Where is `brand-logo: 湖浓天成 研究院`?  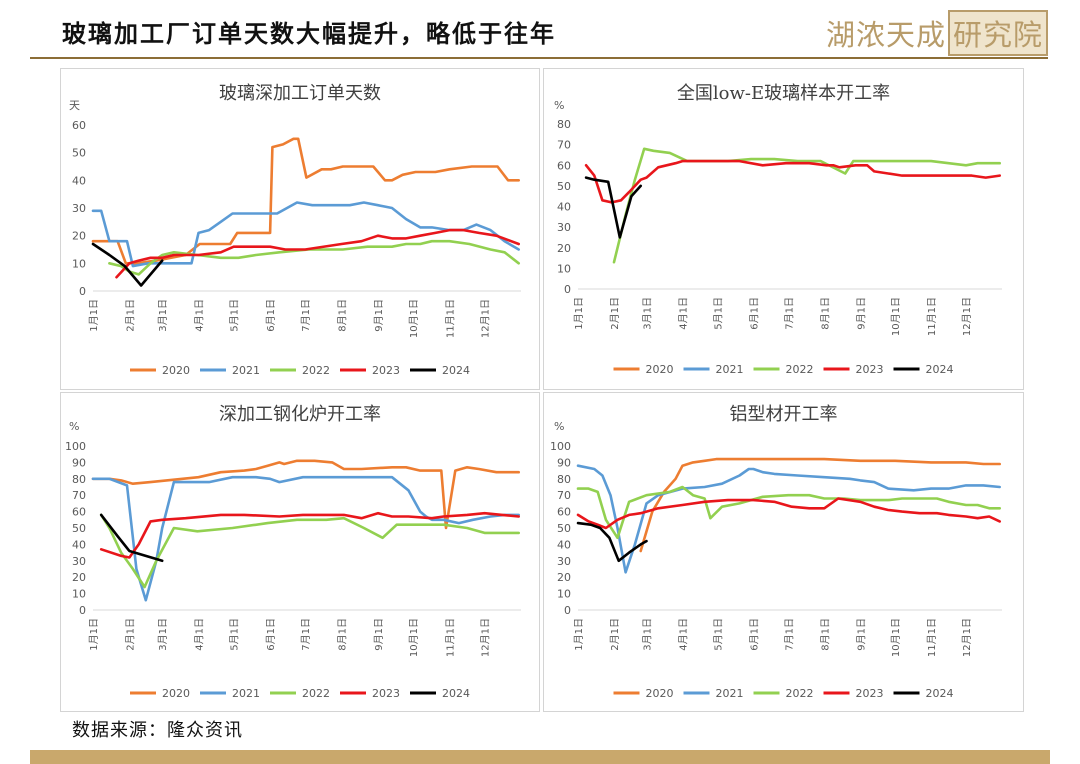 brand-logo: 湖浓天成 研究院 is located at coordinates (937, 33).